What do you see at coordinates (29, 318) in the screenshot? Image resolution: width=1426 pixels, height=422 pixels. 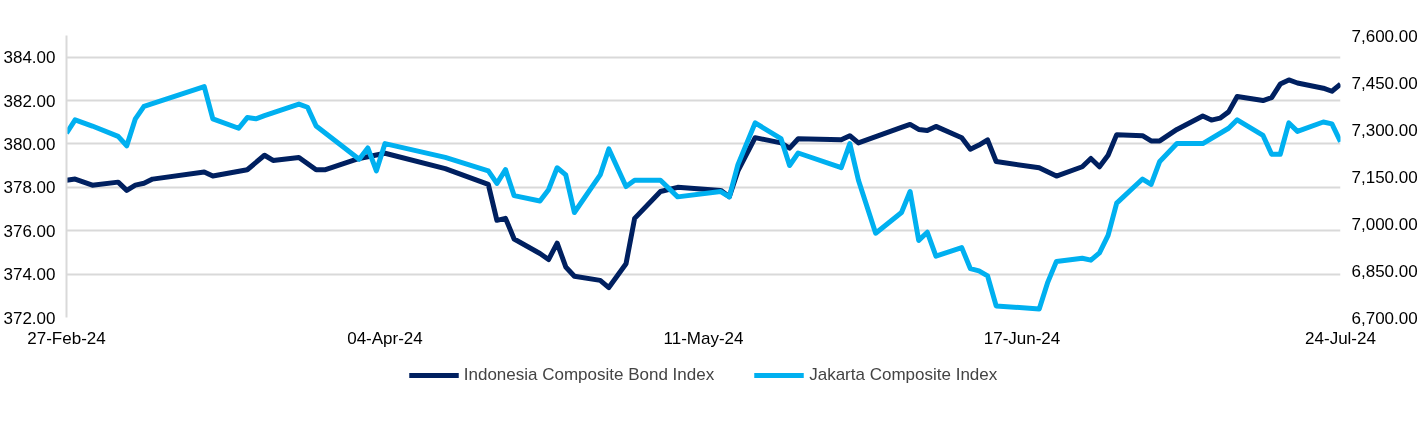 I see `y-tick-label: 372.00` at bounding box center [29, 318].